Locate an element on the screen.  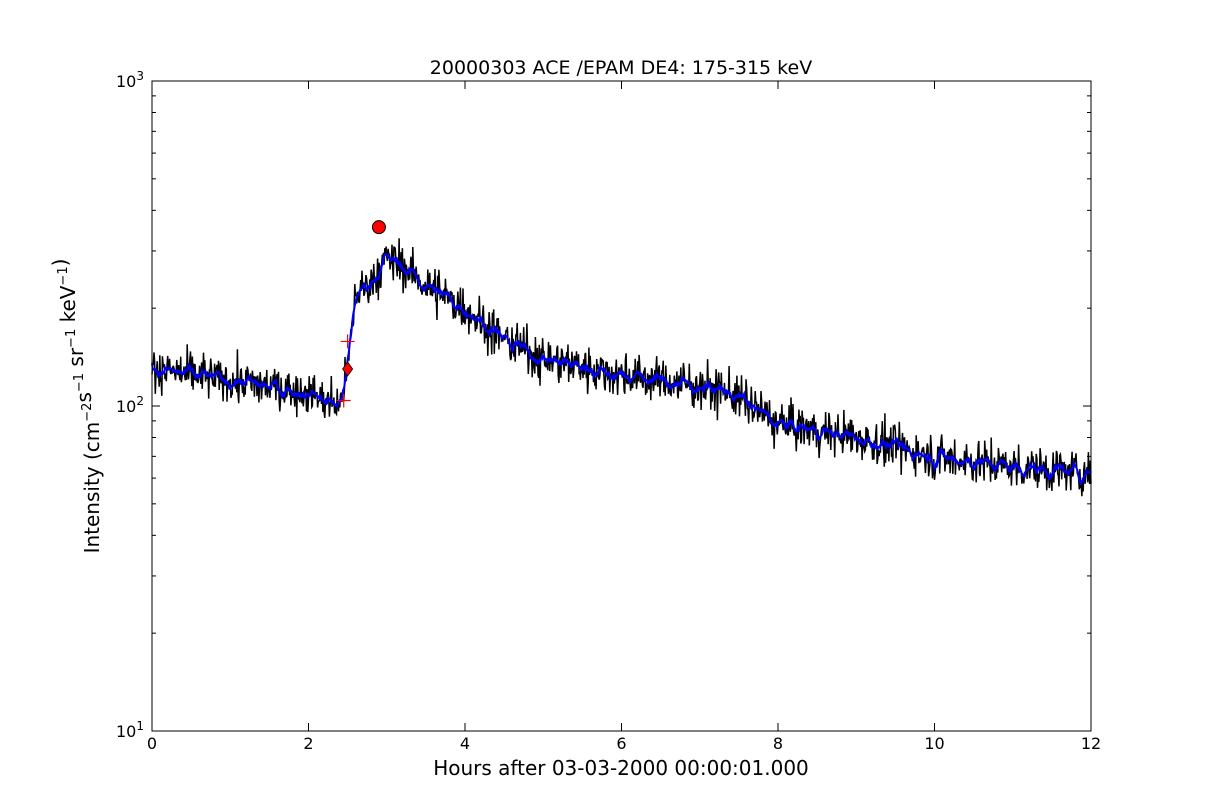
x-tick-label-2: 2 is located at coordinates (308, 743).